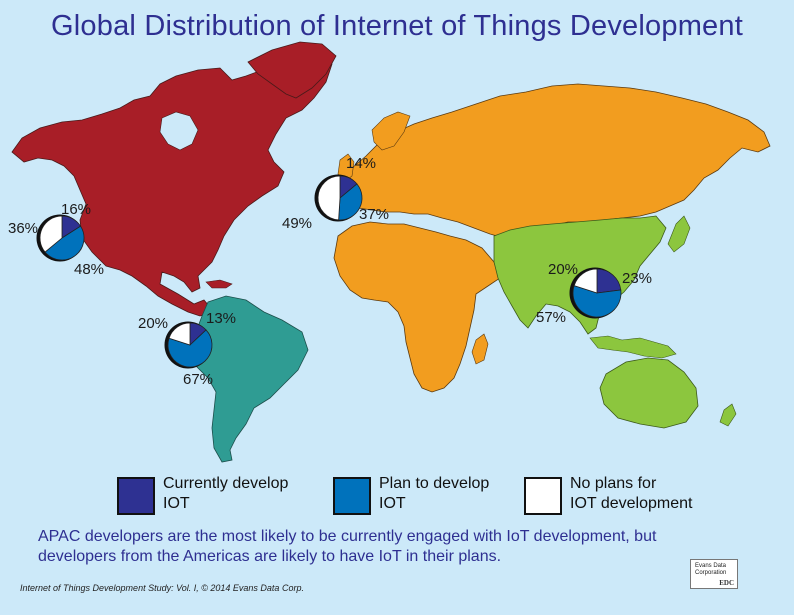 This screenshot has height=615, width=794. What do you see at coordinates (631, 494) in the screenshot?
I see `legend-label-no-plans: No plans for IOT development` at bounding box center [631, 494].